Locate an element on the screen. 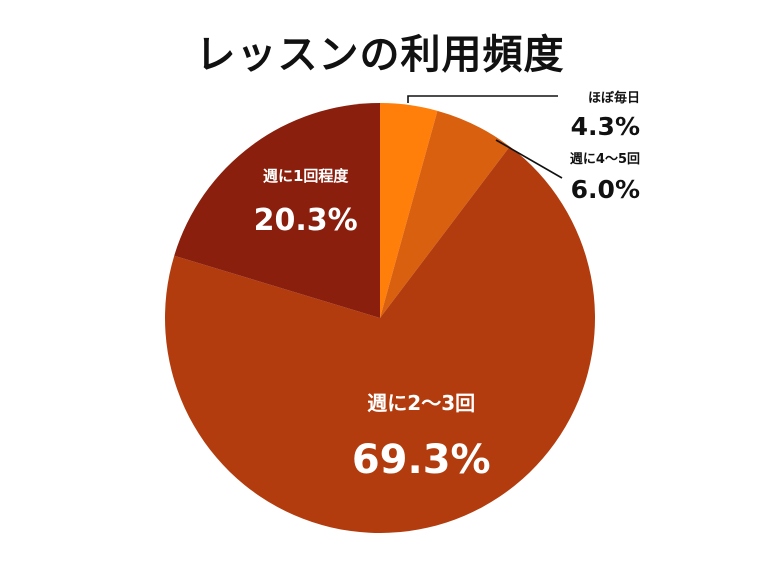 The width and height of the screenshot is (760, 570). slice-label-1: 週に4〜5回 is located at coordinates (605, 159).